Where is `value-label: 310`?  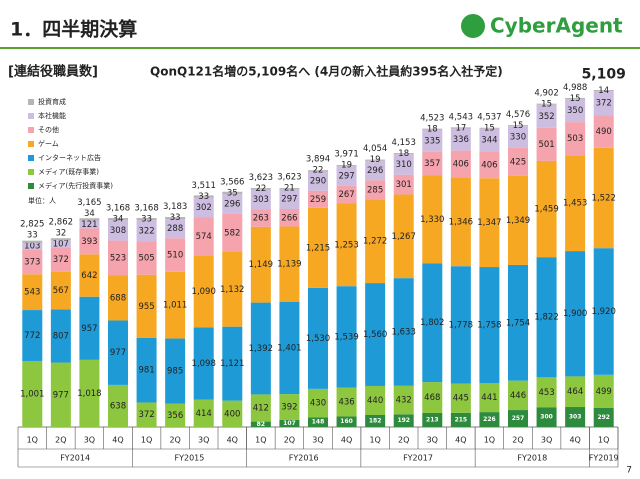
value-label: 310 is located at coordinates (404, 165).